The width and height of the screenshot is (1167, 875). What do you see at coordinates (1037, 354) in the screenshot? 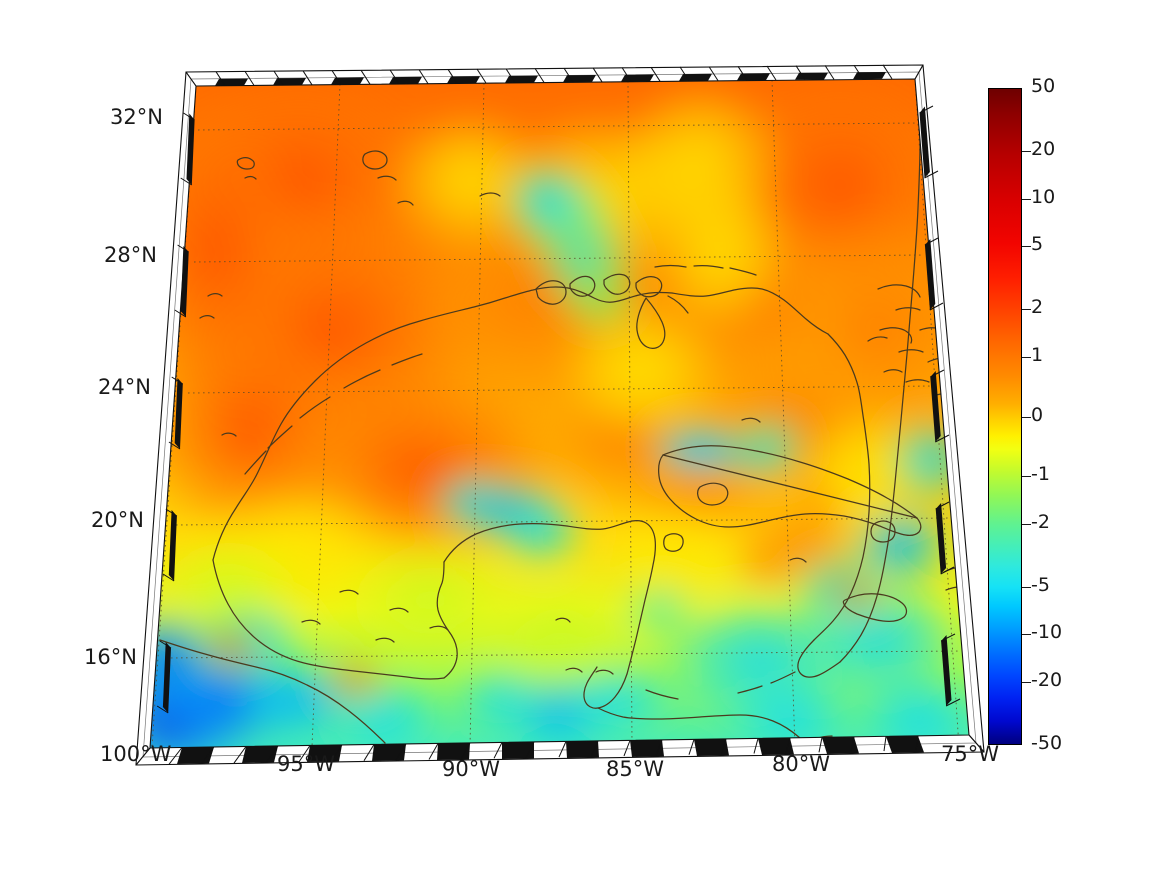
I see `colorbar-label-5: 1` at bounding box center [1037, 354].